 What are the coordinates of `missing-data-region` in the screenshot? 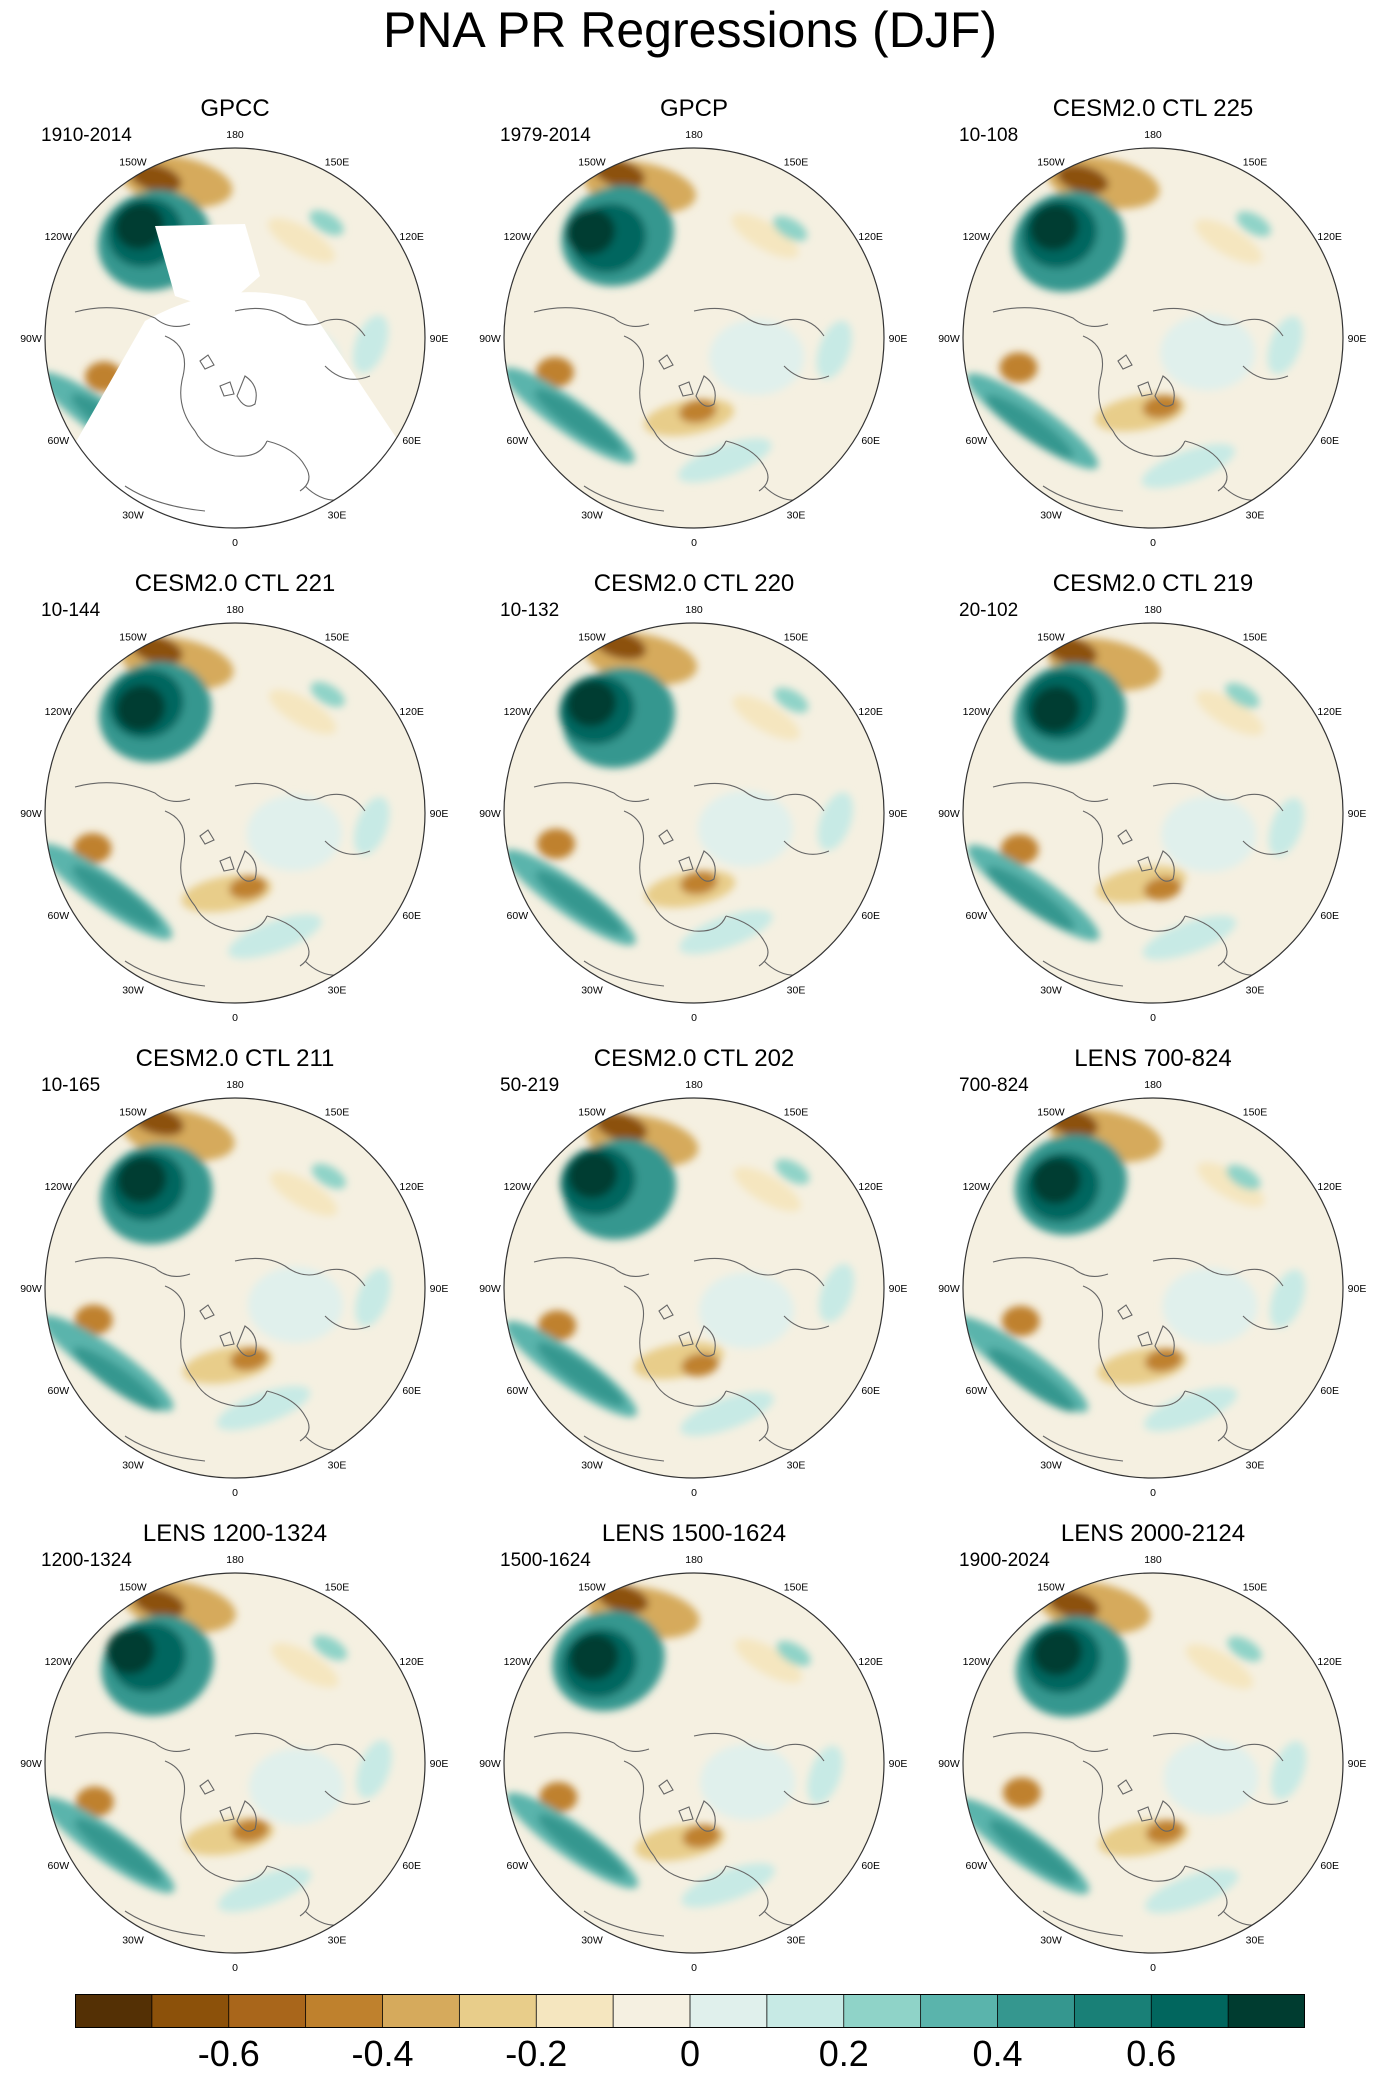 It's located at (207, 267).